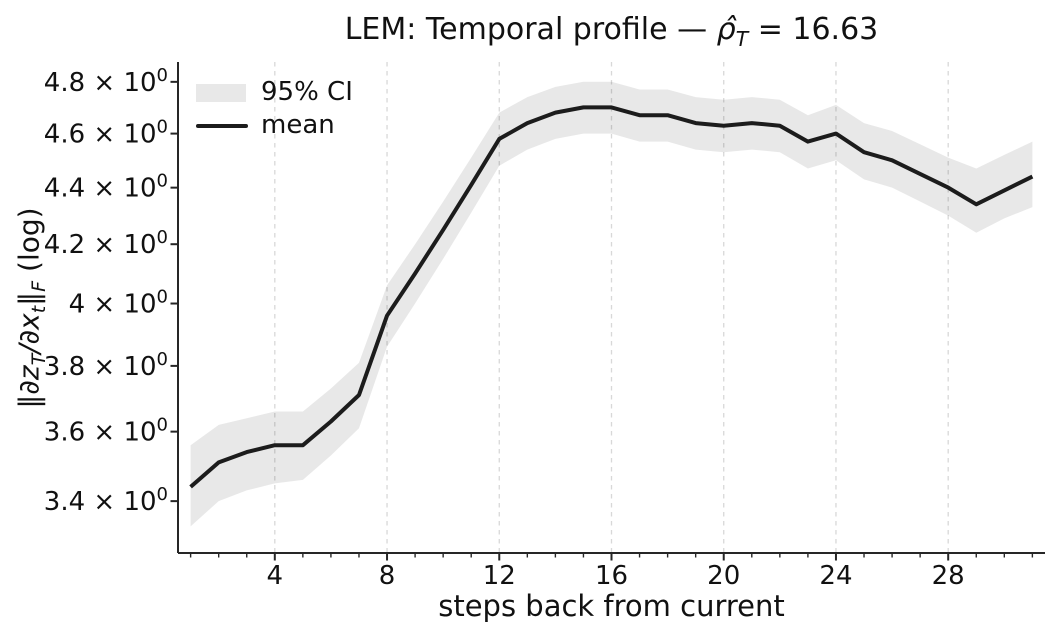 The width and height of the screenshot is (1064, 644). Describe the element at coordinates (530, 29) in the screenshot. I see `title-text: LEM: Temporal profile —` at that location.